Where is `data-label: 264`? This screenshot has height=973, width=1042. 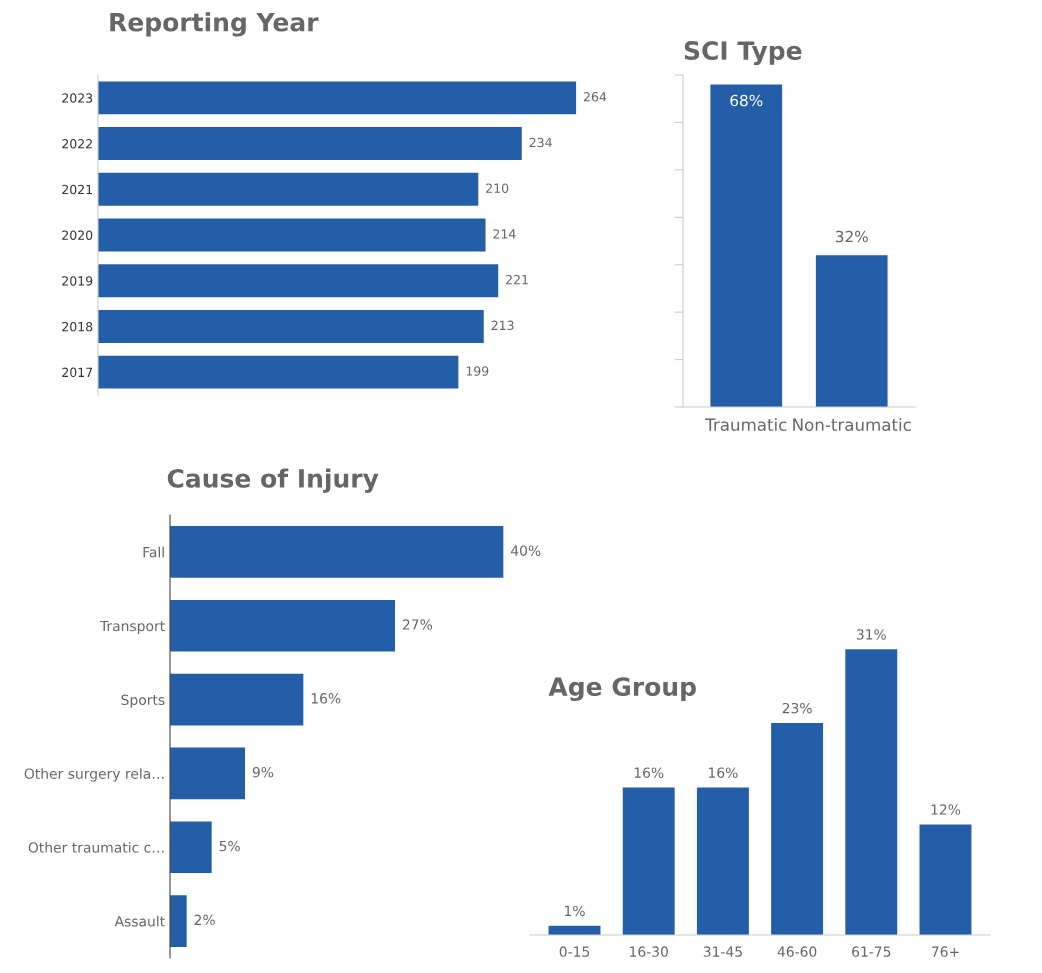
data-label: 264 is located at coordinates (595, 97).